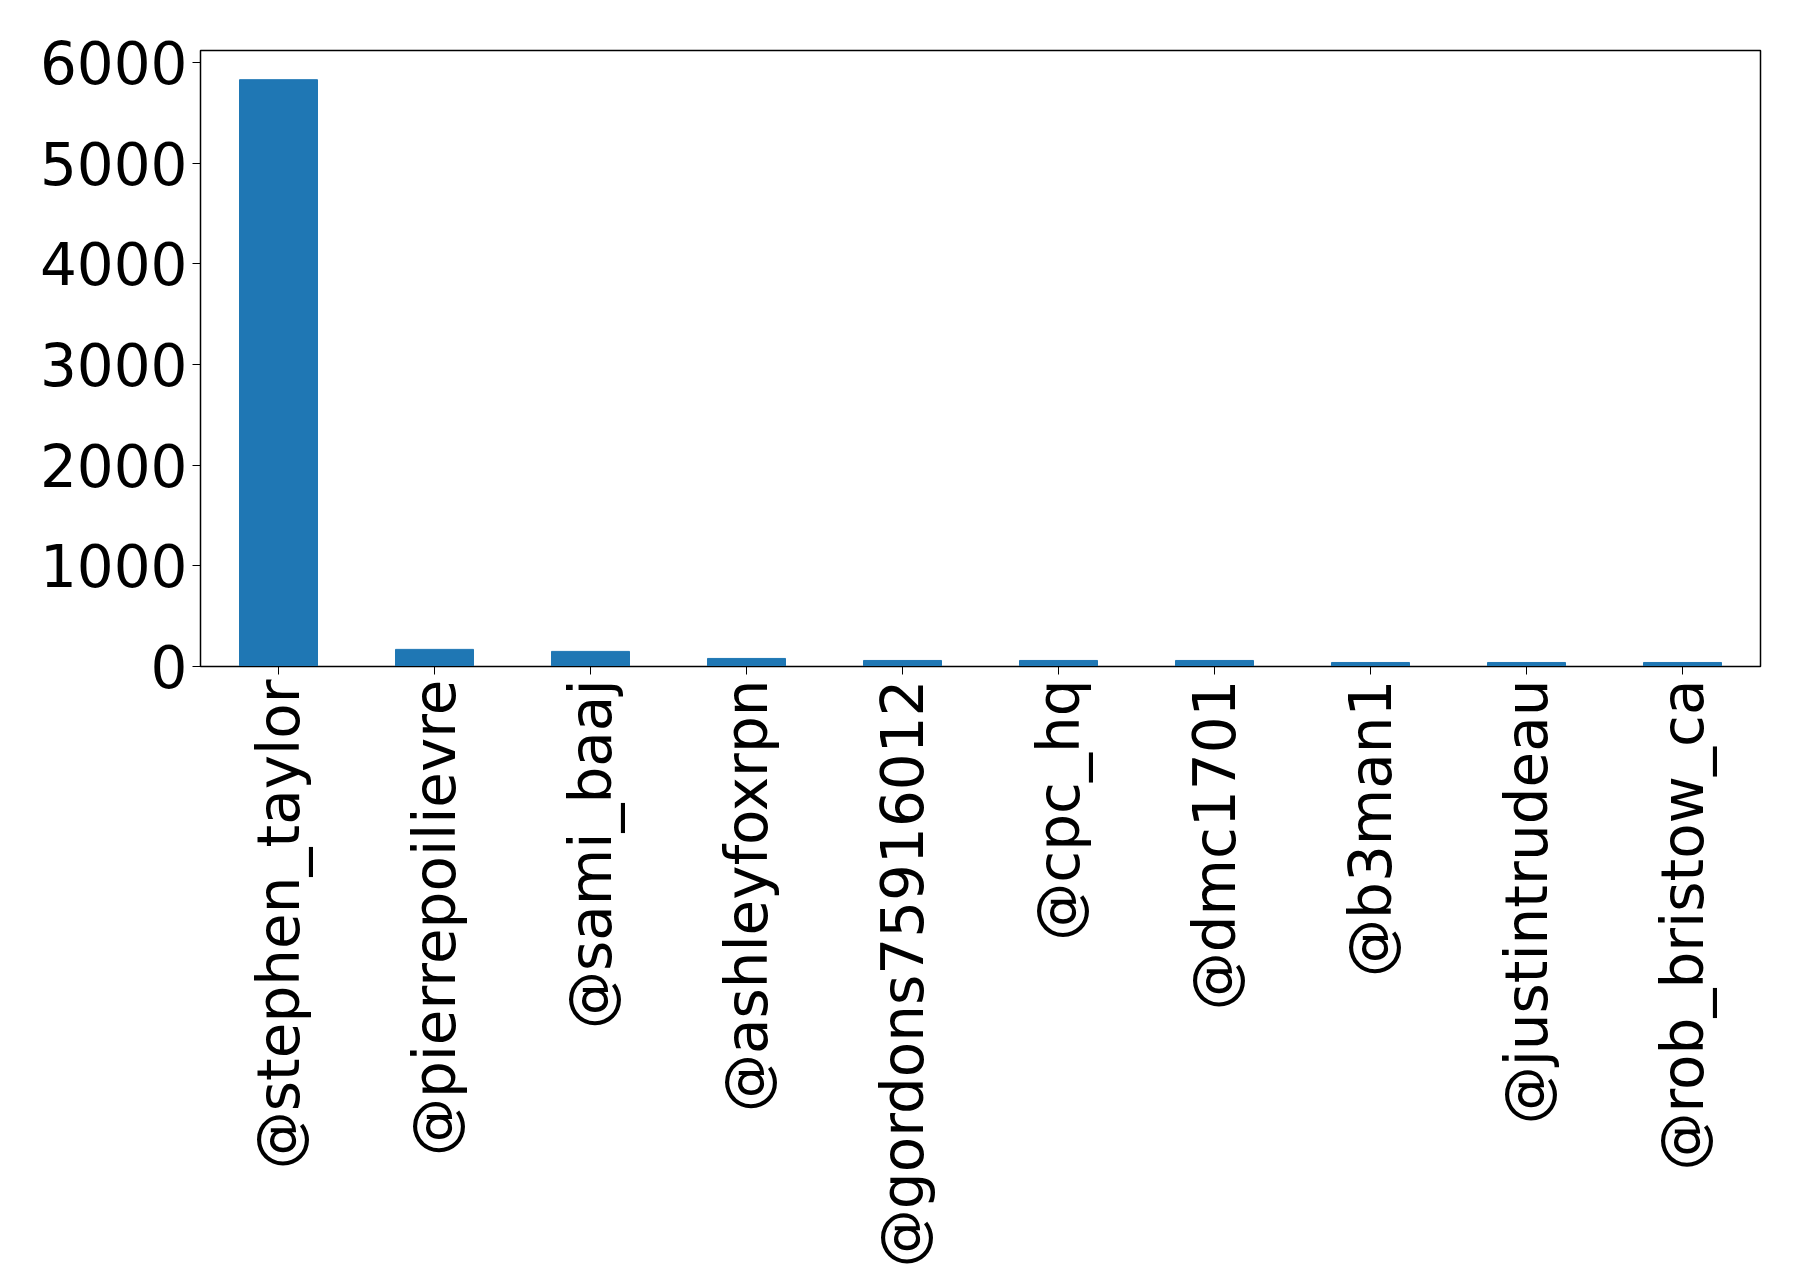 Image resolution: width=1798 pixels, height=1274 pixels. I want to click on x-tick-label: @rob_bristow_ca, so click(1682, 925).